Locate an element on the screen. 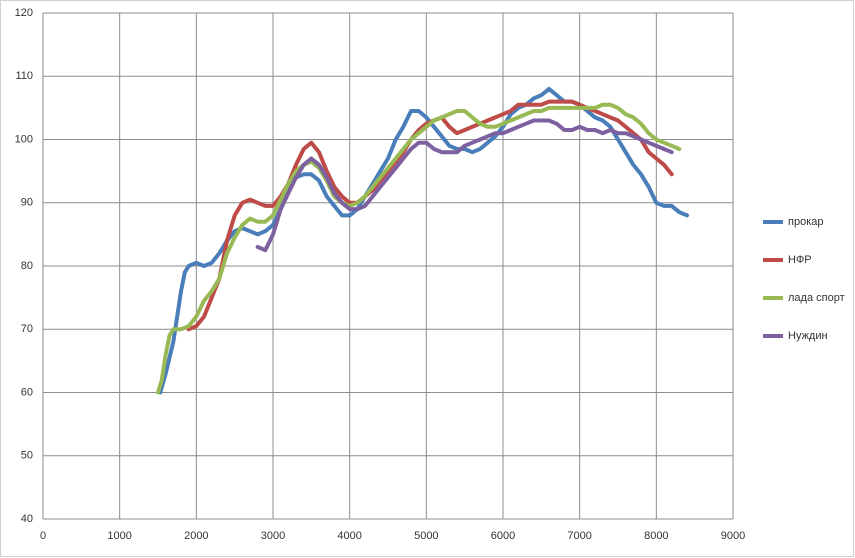  x-tick-label: 2000 is located at coordinates (196, 536).